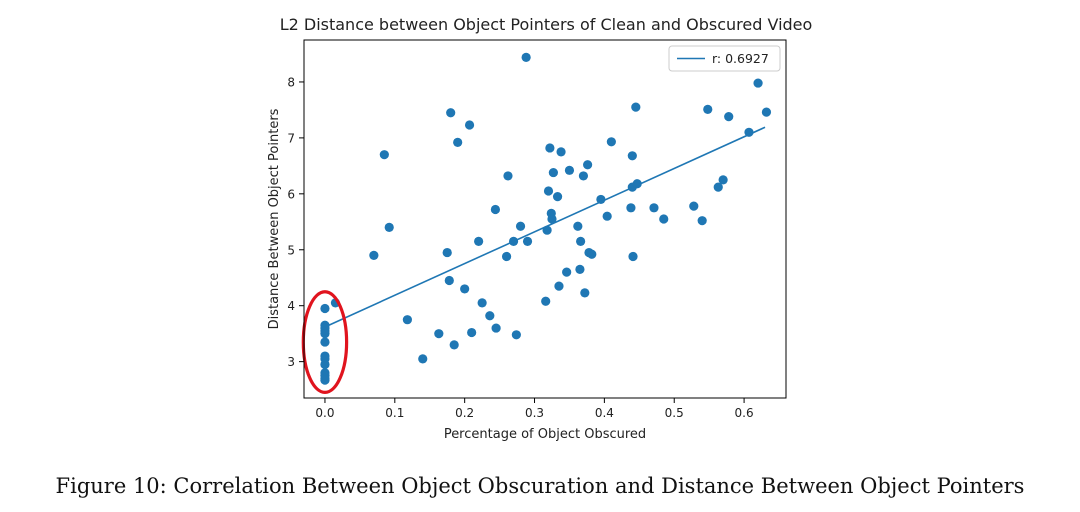  Describe the element at coordinates (394, 413) in the screenshot. I see `x-tick-label: 0.1` at that location.